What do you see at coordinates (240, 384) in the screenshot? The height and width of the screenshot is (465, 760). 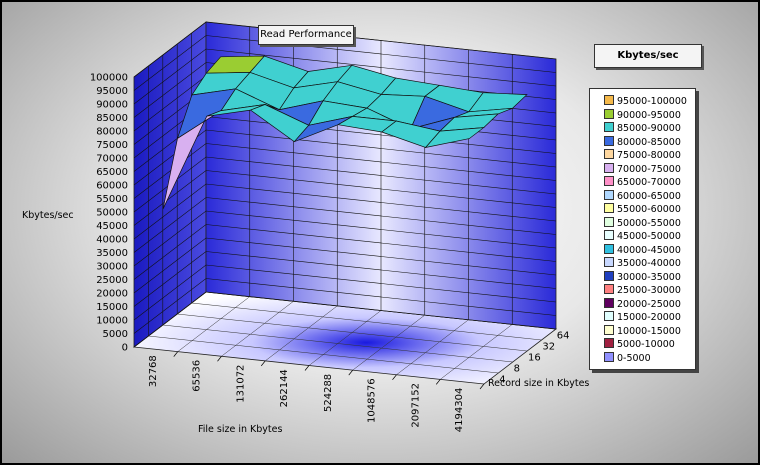 I see `x-tick-label: 131072` at bounding box center [240, 384].